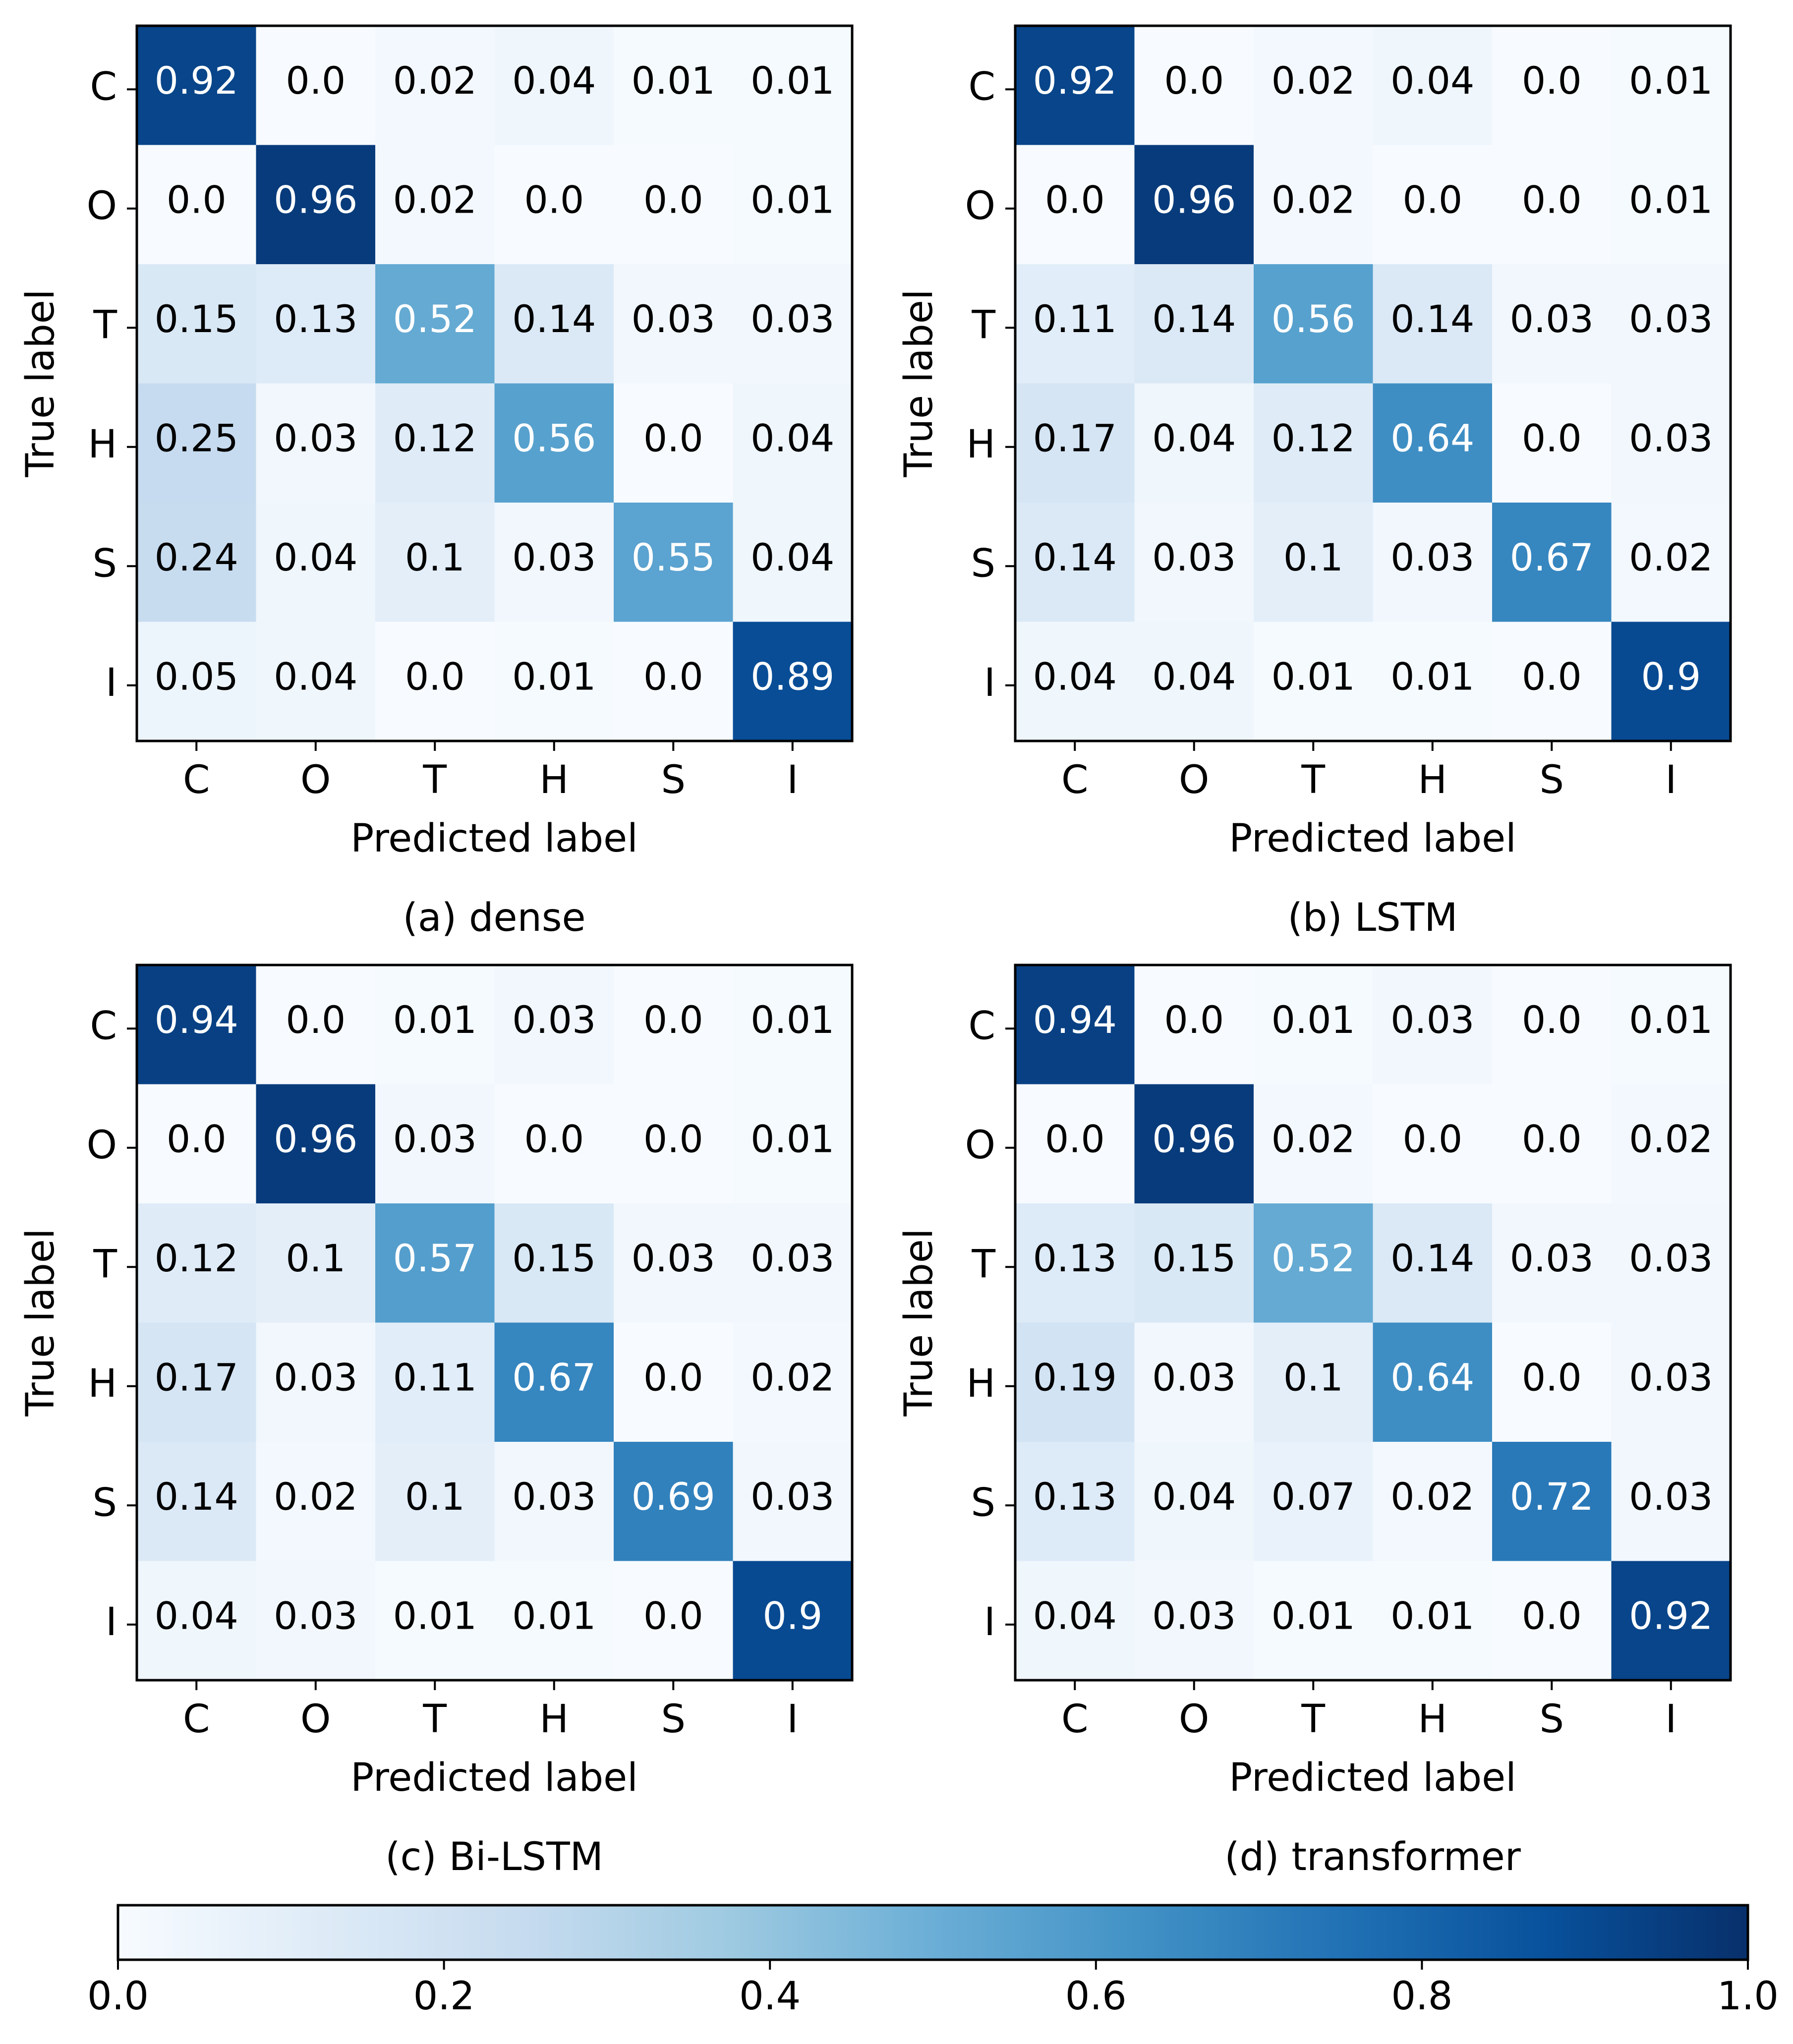  Describe the element at coordinates (494, 1778) in the screenshot. I see `x-axis-label: Predicted label` at that location.